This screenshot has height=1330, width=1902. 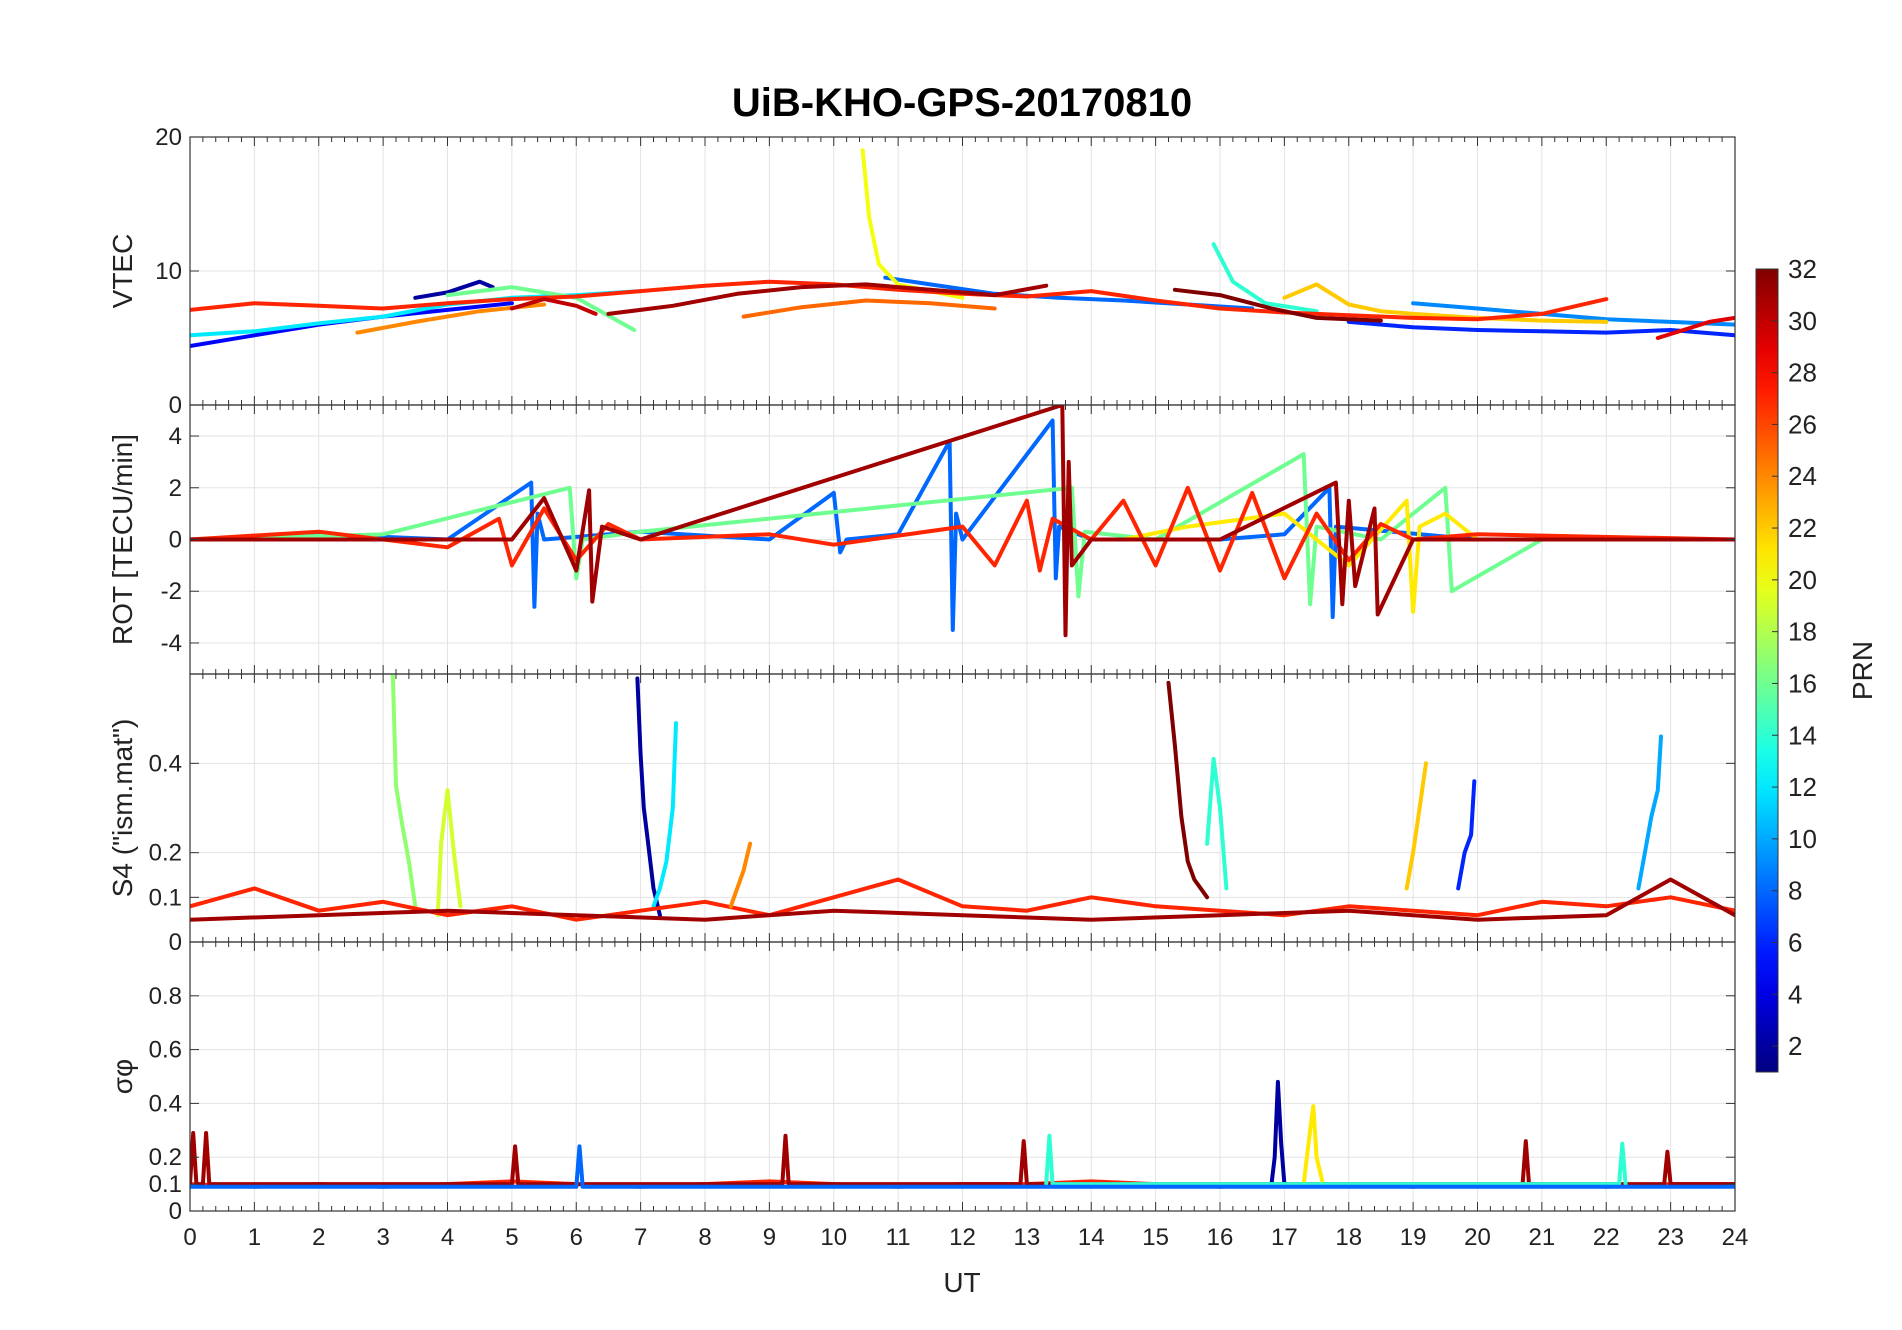 I want to click on colorbar-tick-label: 30, so click(x=1802, y=321).